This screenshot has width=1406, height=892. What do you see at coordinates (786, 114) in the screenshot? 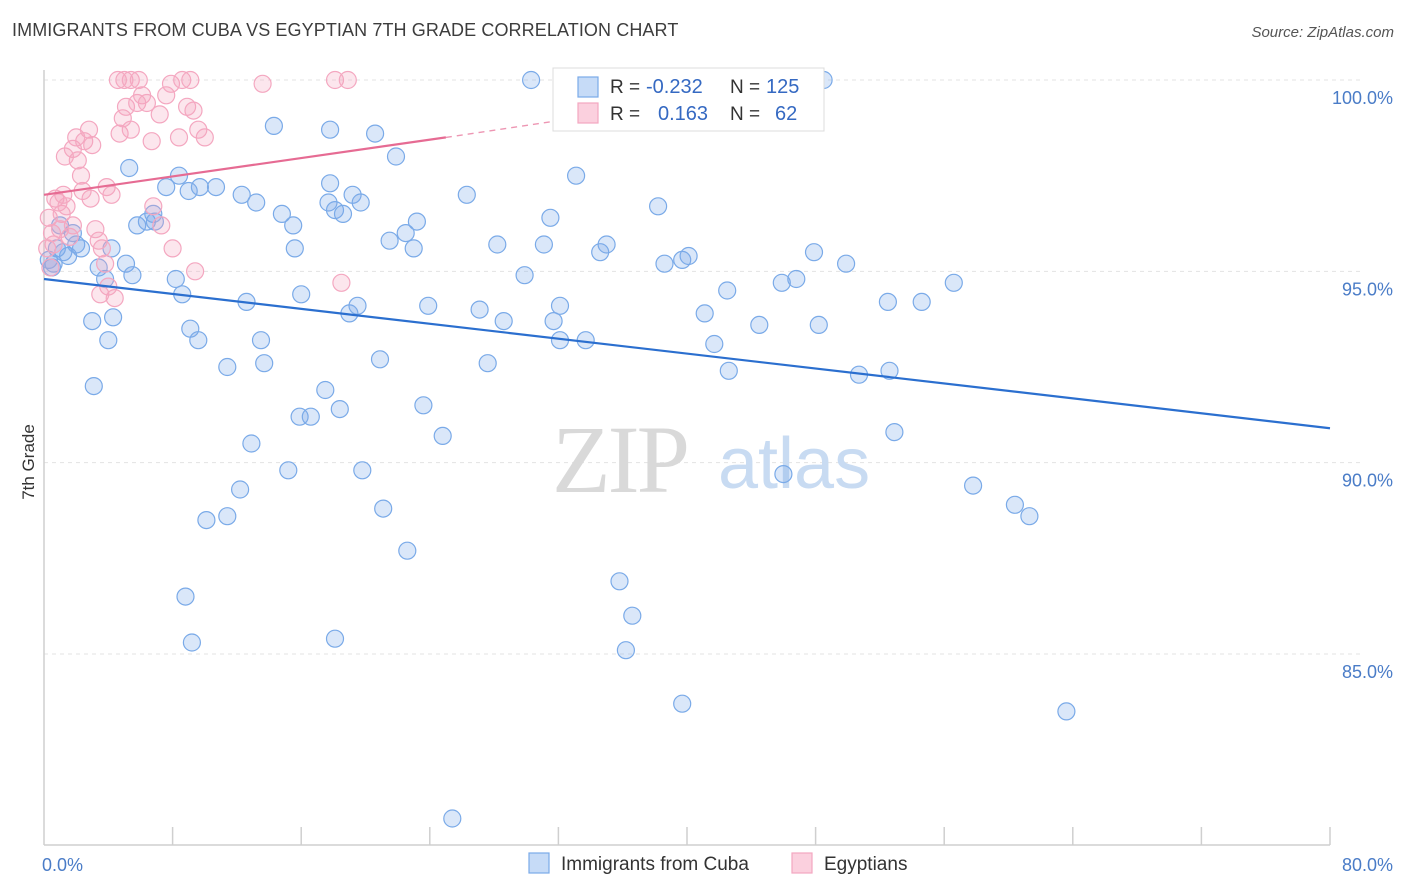
I see `legend-n-value-egyptians: 62` at bounding box center [786, 114].